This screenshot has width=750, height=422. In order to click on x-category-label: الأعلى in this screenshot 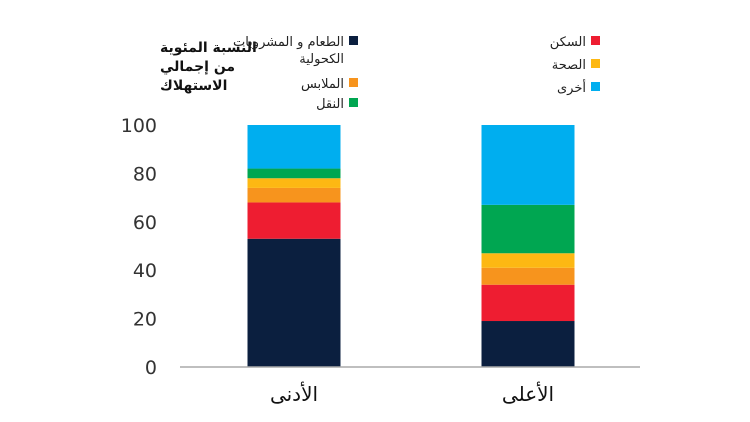, I will do `click(528, 394)`.